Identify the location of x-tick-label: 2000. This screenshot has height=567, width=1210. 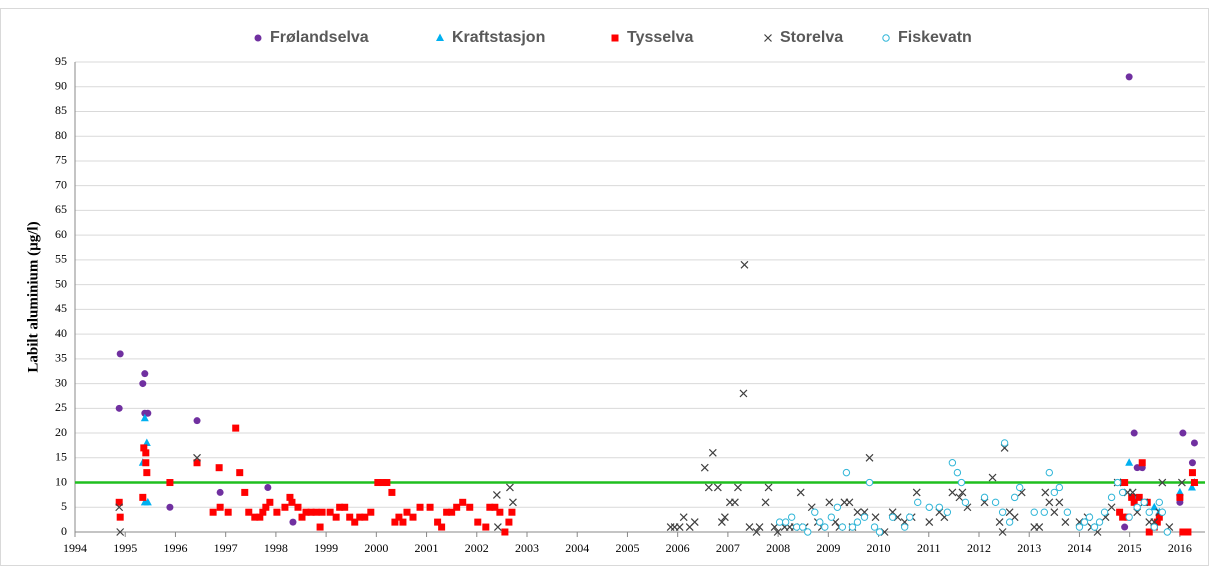
(376, 548).